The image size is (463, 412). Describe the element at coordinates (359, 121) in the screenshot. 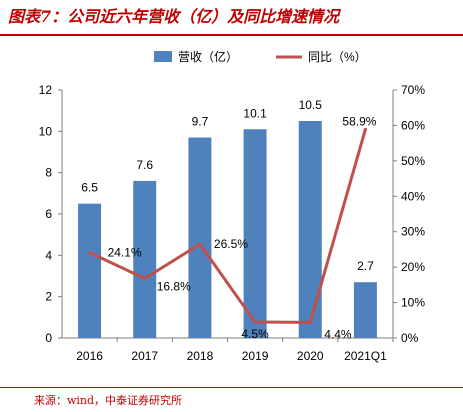

I see `growth-value-label: 58.9%` at that location.